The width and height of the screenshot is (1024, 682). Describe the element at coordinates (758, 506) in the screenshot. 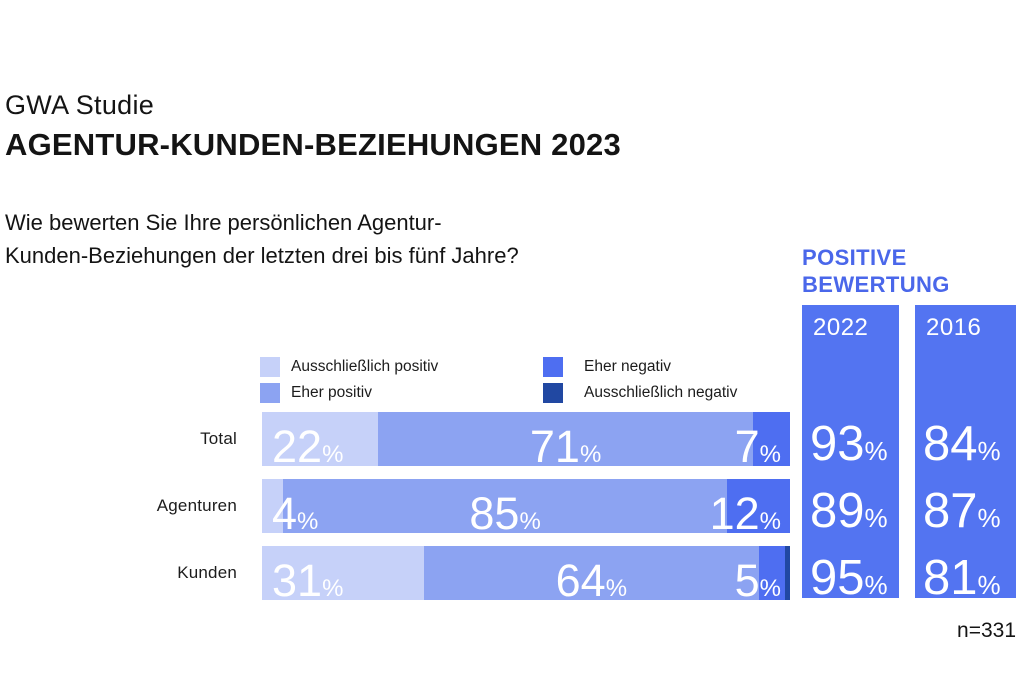

I see `bar-segment-agenturen-eher-negativ` at that location.